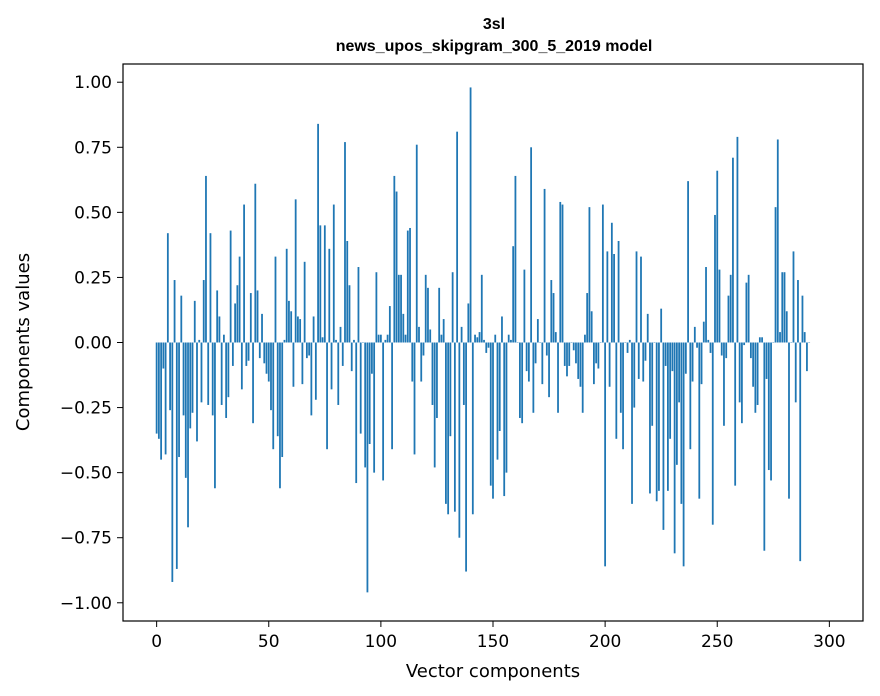 The width and height of the screenshot is (880, 696). I want to click on chart-title: 3sl, so click(494, 24).